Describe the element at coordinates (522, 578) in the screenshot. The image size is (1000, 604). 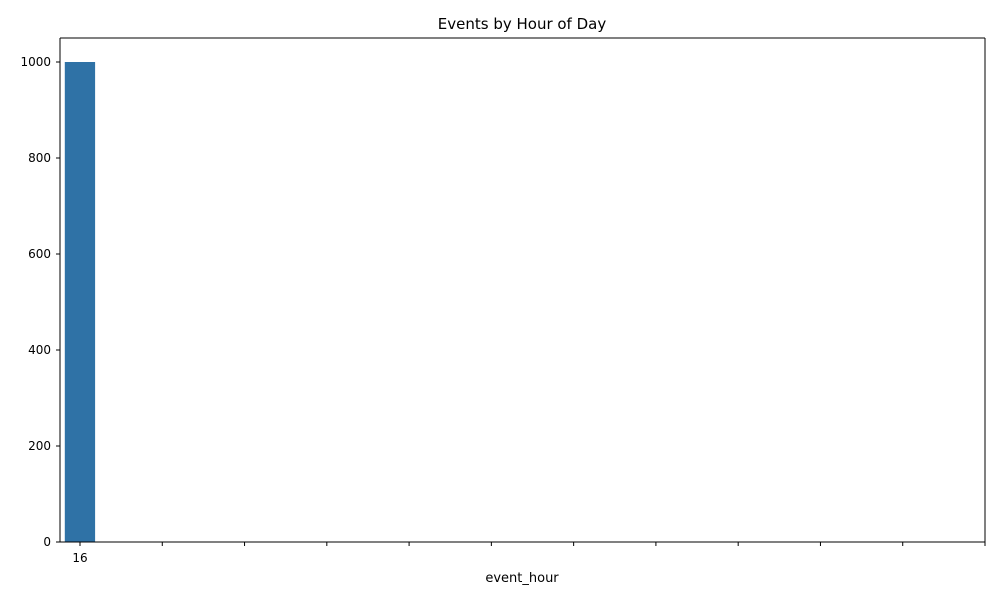
I see `x-axis-label: event_hour` at that location.